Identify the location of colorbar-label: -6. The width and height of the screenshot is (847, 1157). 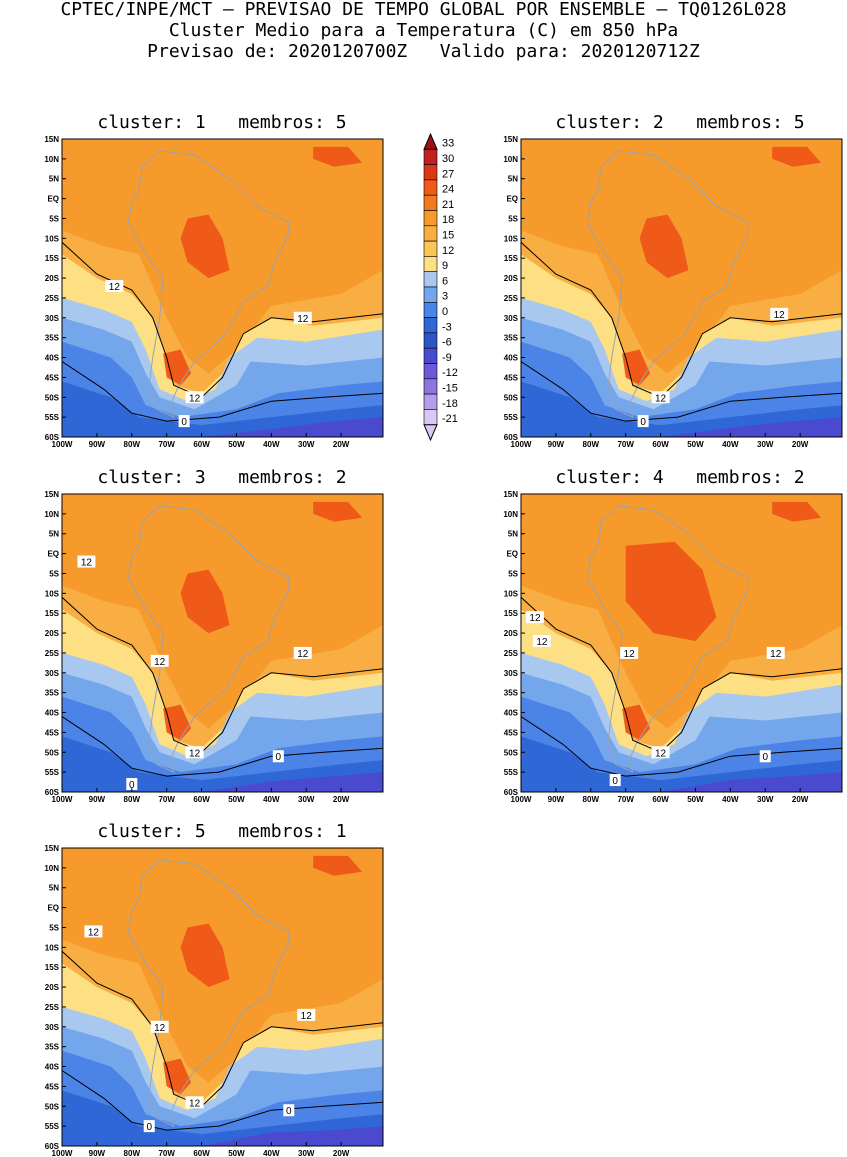
(447, 343).